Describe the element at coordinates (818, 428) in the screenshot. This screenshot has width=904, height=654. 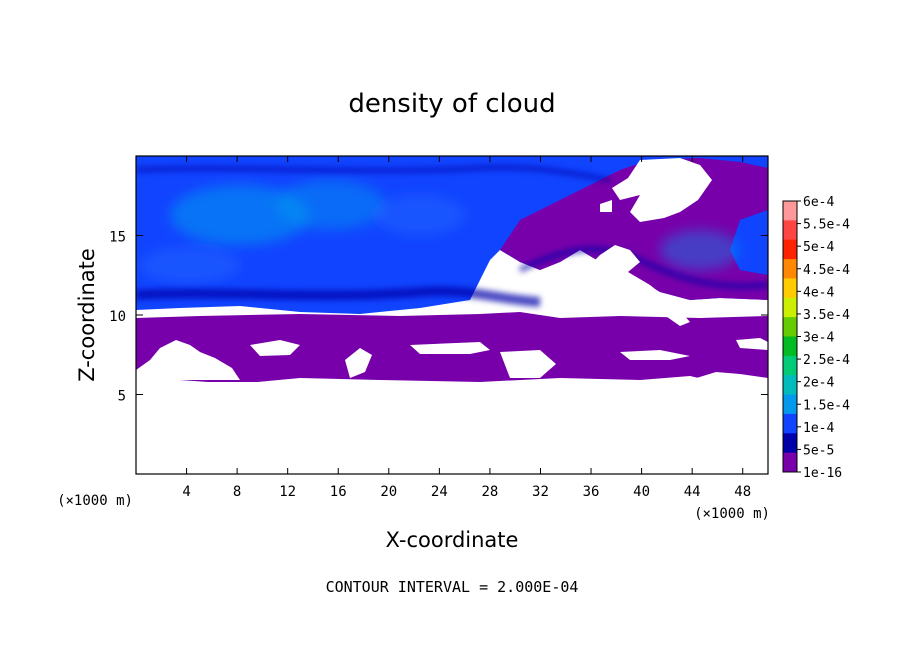
I see `colorbar-label: 1e-4` at that location.